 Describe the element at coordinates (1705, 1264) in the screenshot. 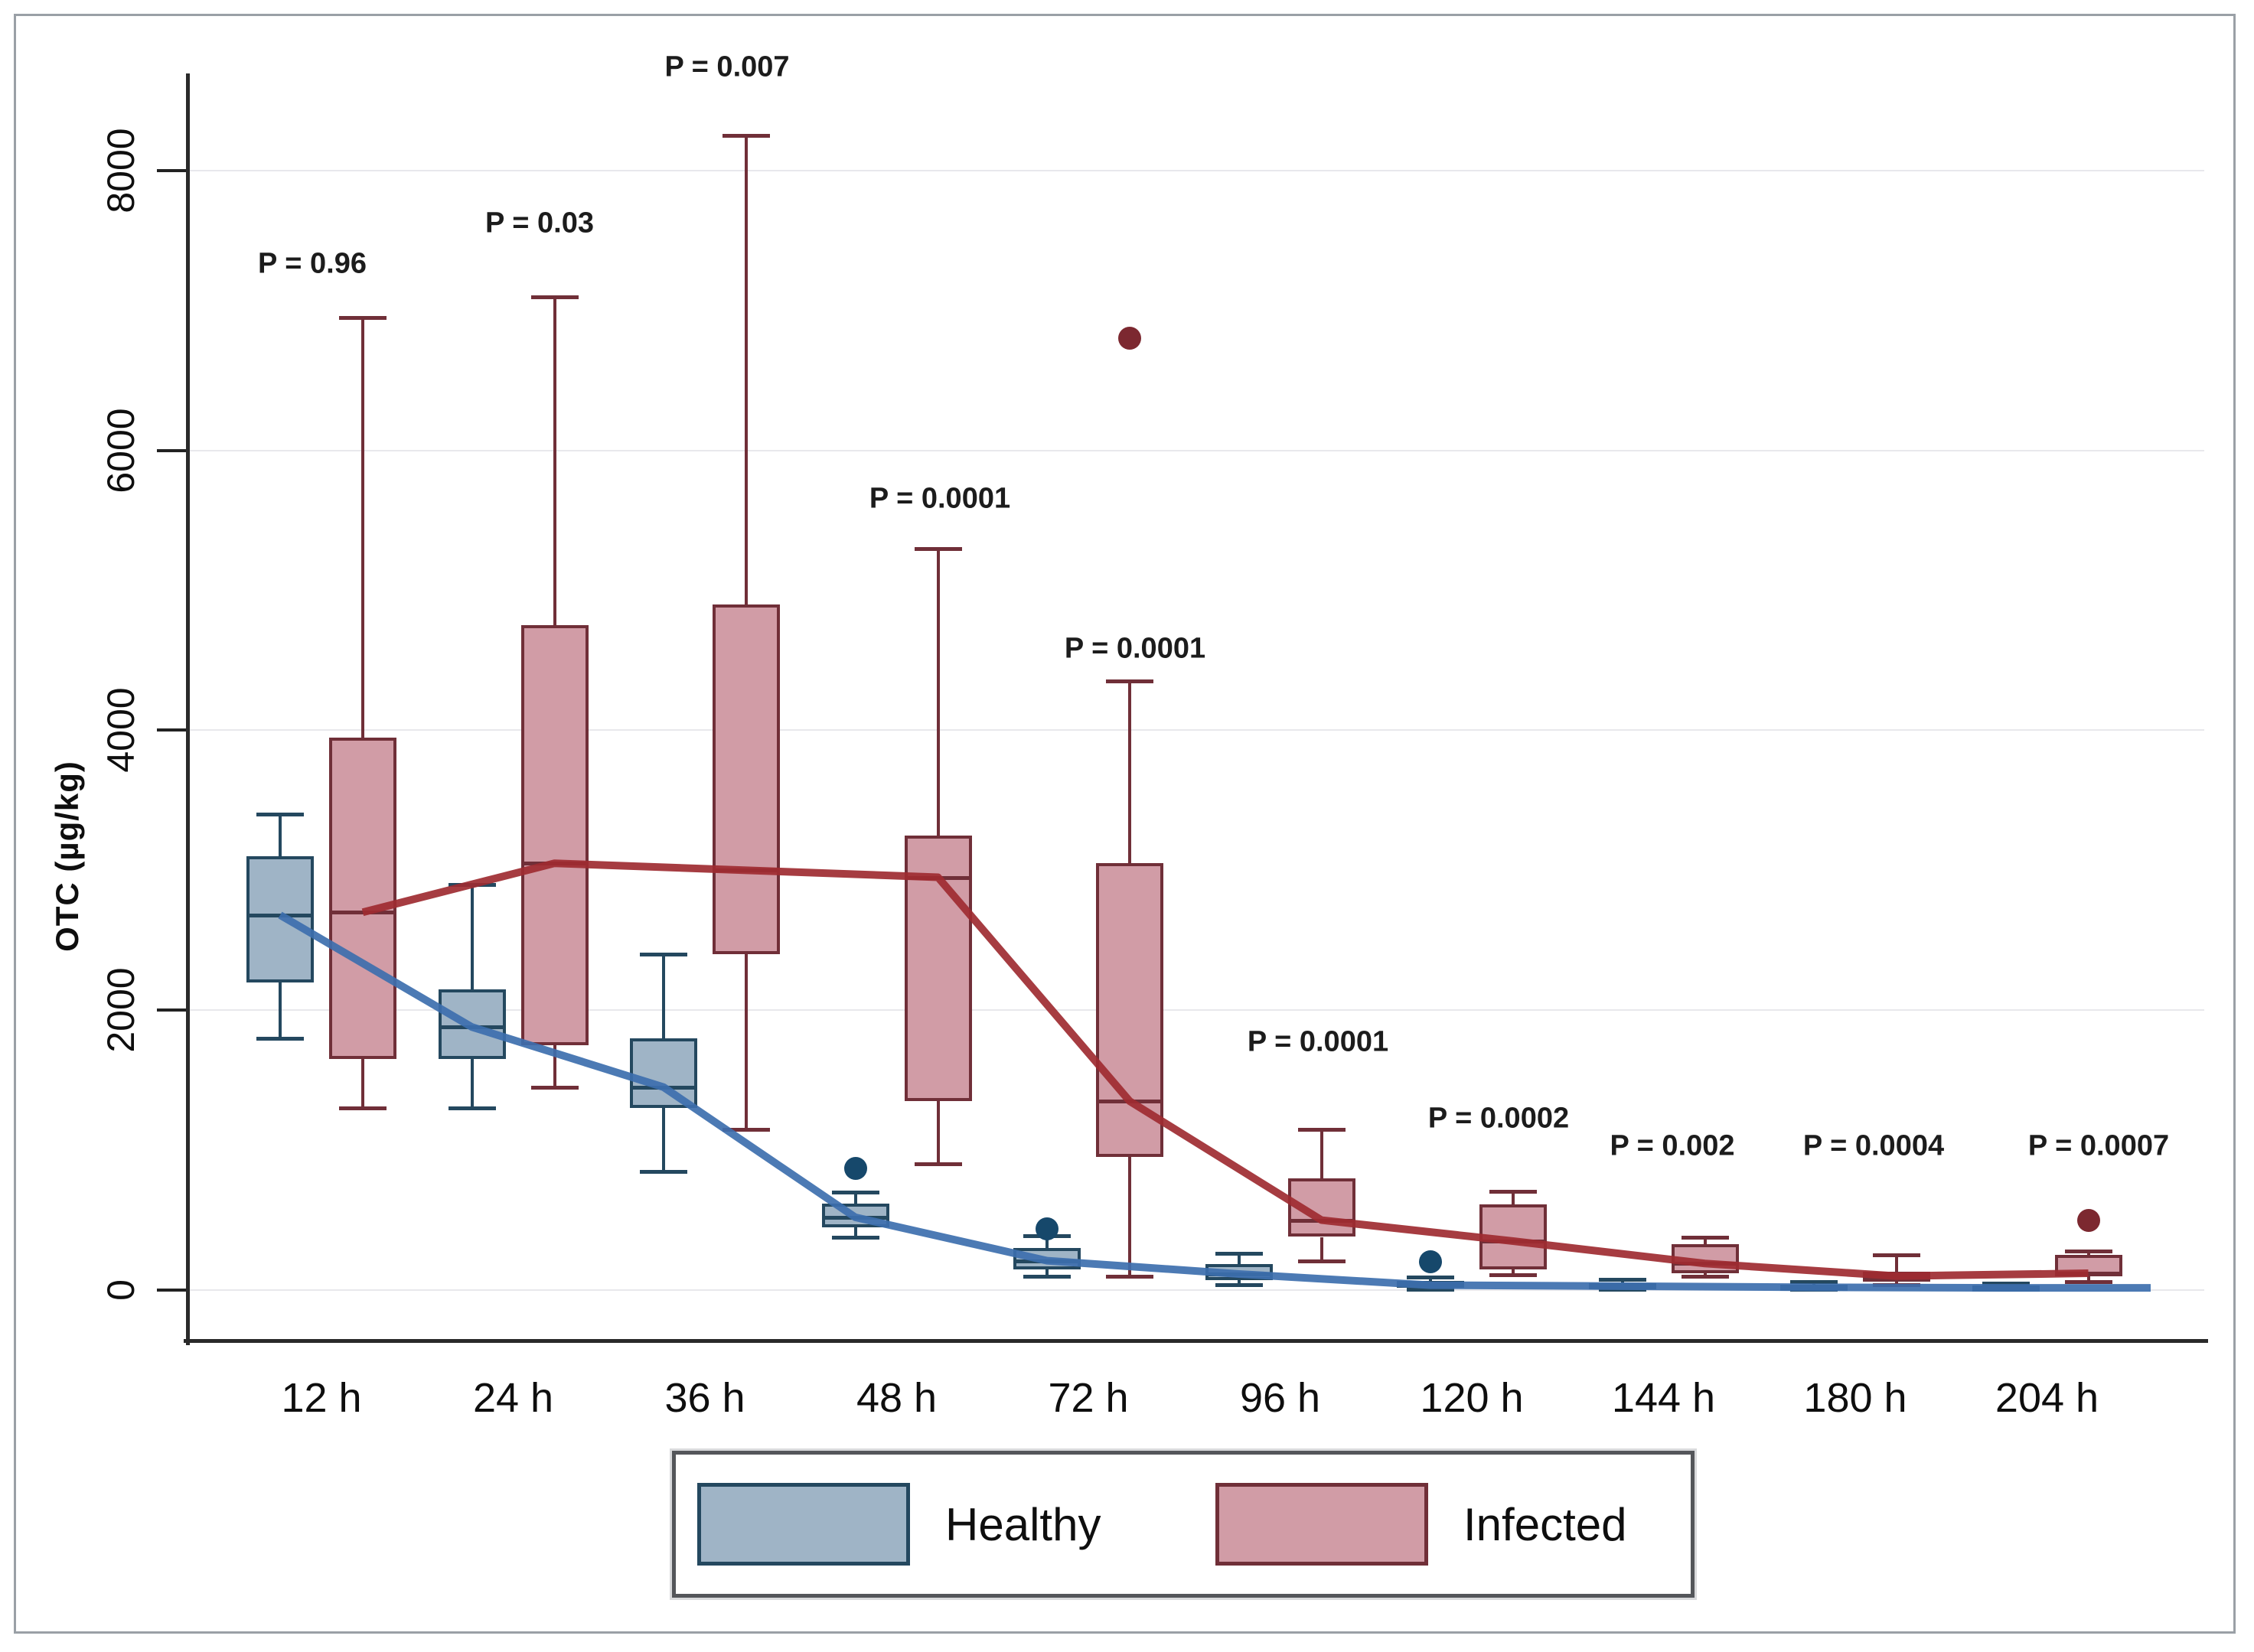

I see `median-infected-144h` at that location.